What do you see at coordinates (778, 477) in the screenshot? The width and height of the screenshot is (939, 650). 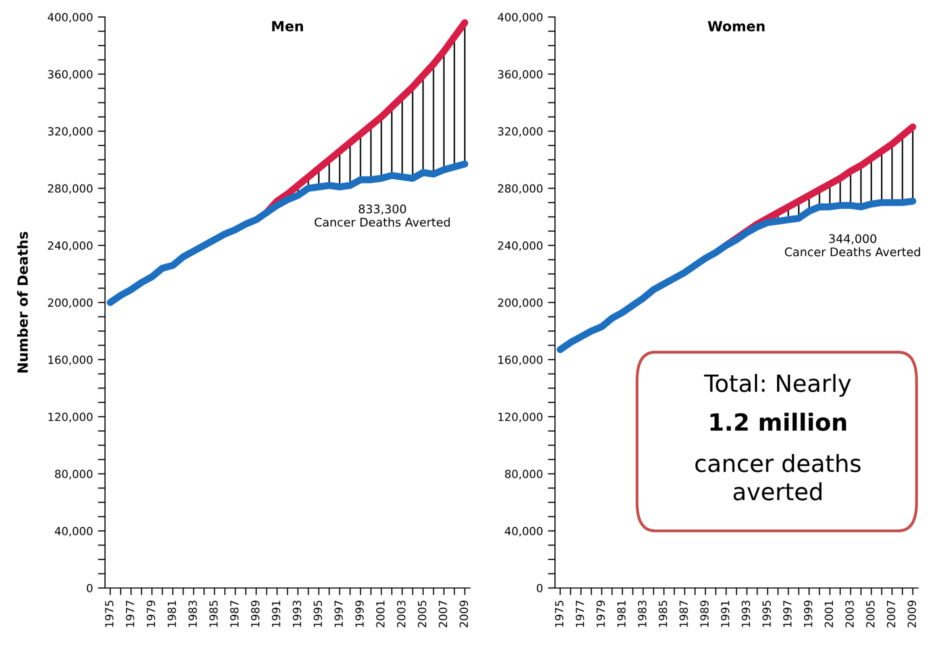 I see `annotation: cancer deaths averted` at bounding box center [778, 477].